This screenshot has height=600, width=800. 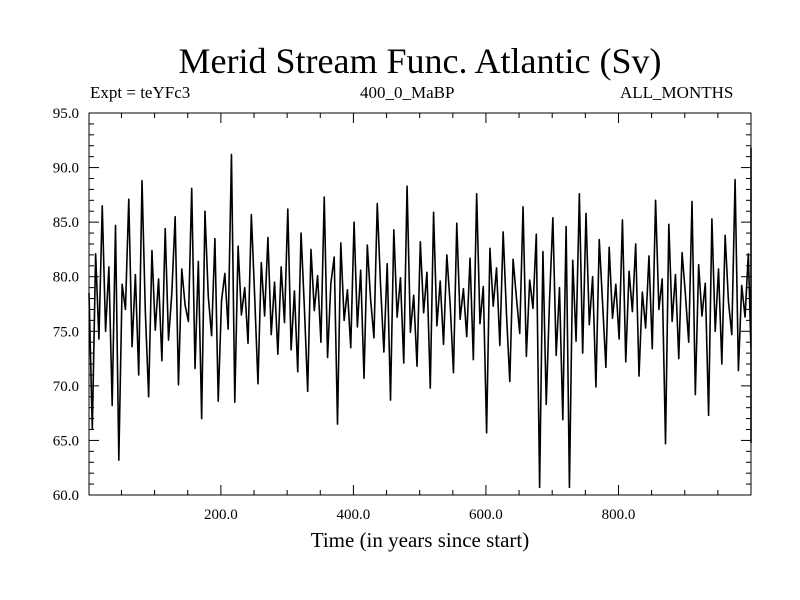 I want to click on y-tick-label: 60.0, so click(x=66, y=496).